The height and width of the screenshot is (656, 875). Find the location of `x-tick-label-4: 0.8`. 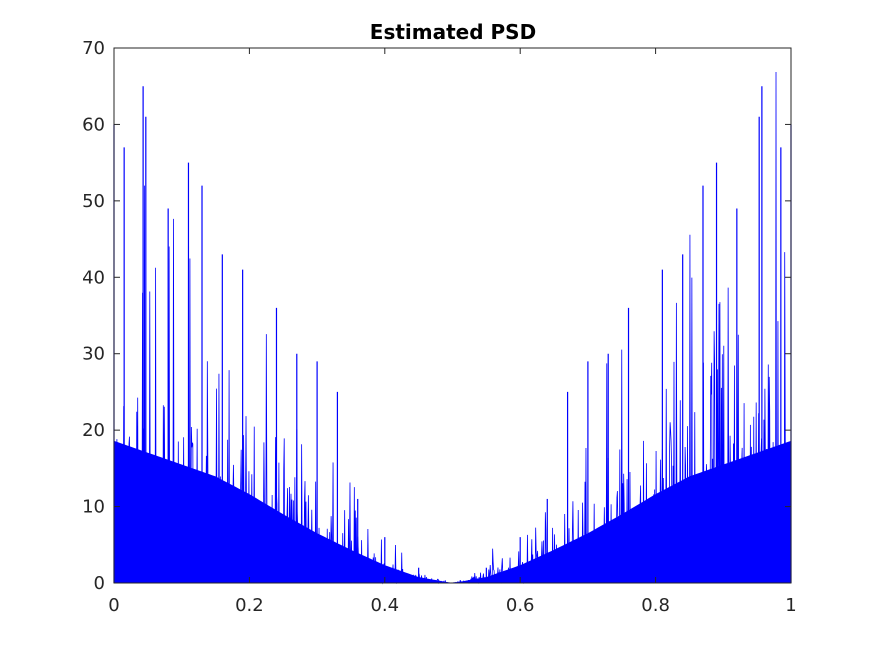

x-tick-label-4: 0.8 is located at coordinates (655, 605).